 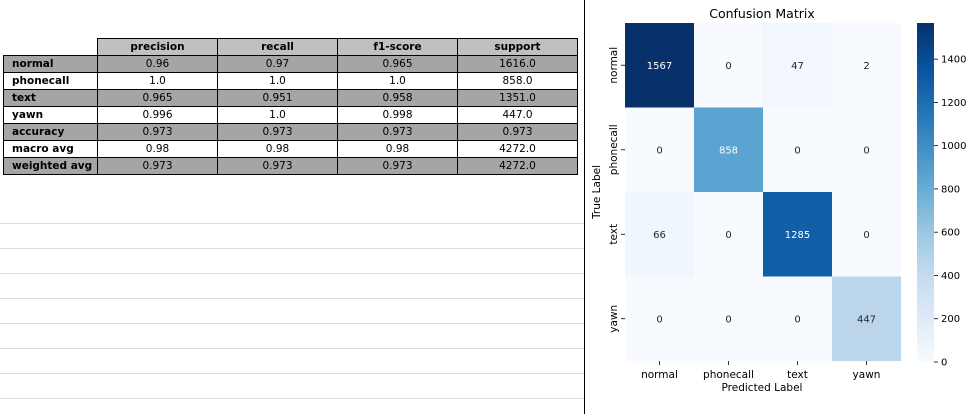 I want to click on colorbar-ticks: 0 200 400 600 800 1000 1200 1400, so click(x=950, y=212).